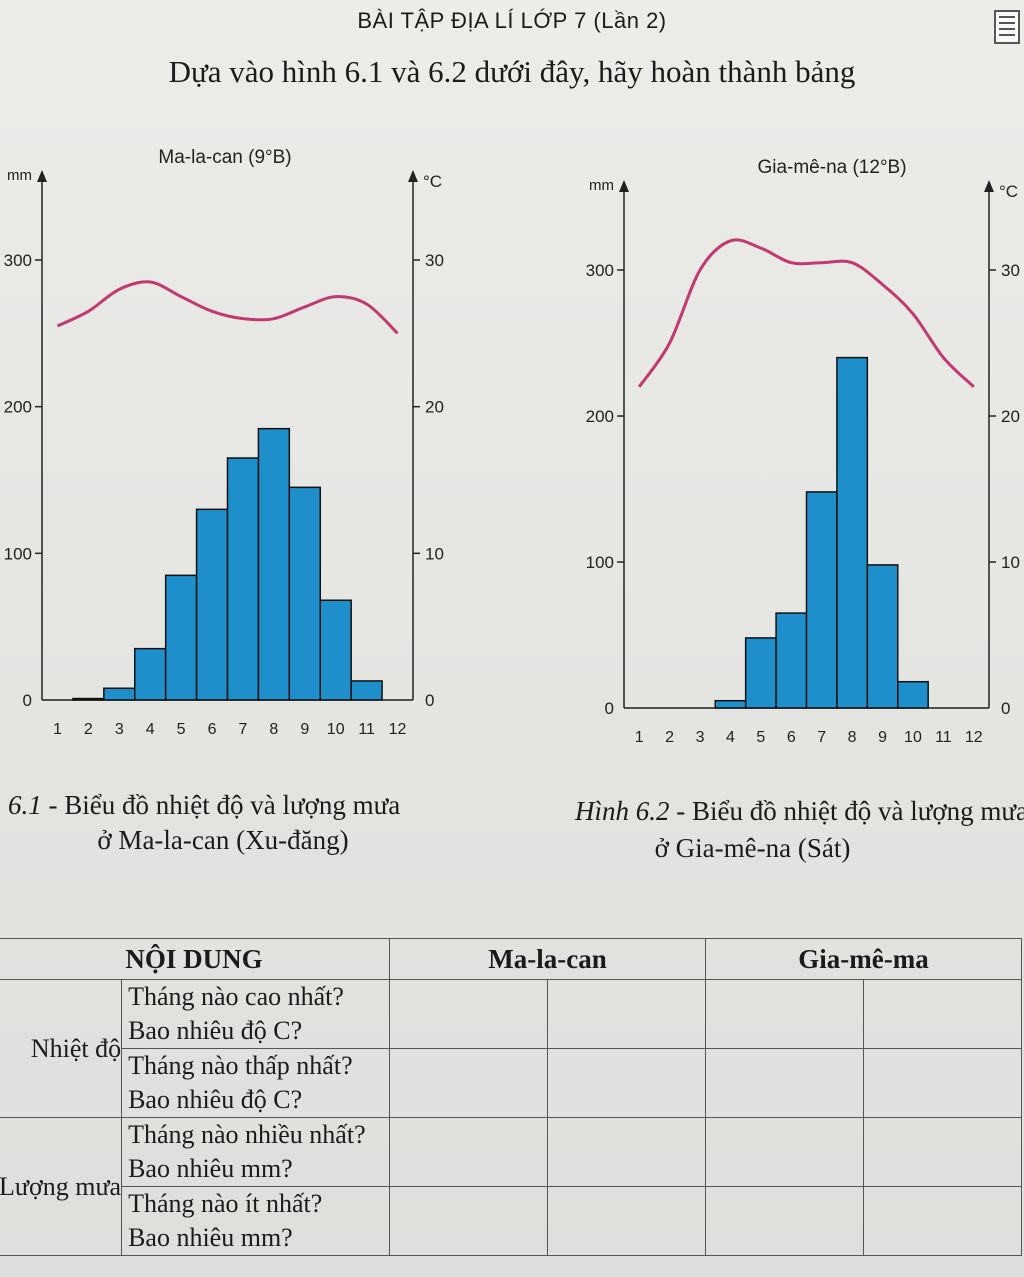  I want to click on question-cell: Tháng nào nhiều nhất?, so click(255, 1134).